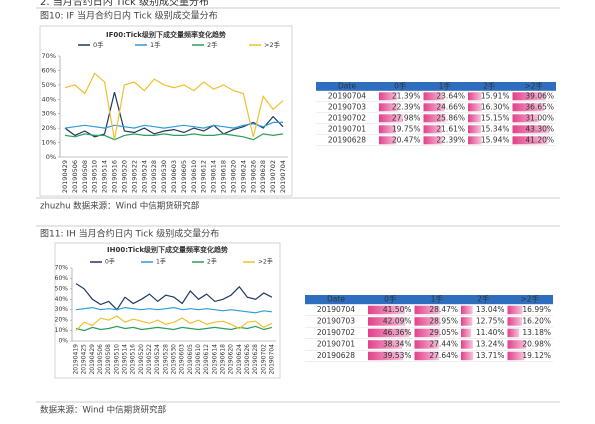 Image resolution: width=595 pixels, height=424 pixels. Describe the element at coordinates (124, 4) in the screenshot. I see `section-heading: 2. 当月合约日内 Tick 级别成交量分布` at that location.